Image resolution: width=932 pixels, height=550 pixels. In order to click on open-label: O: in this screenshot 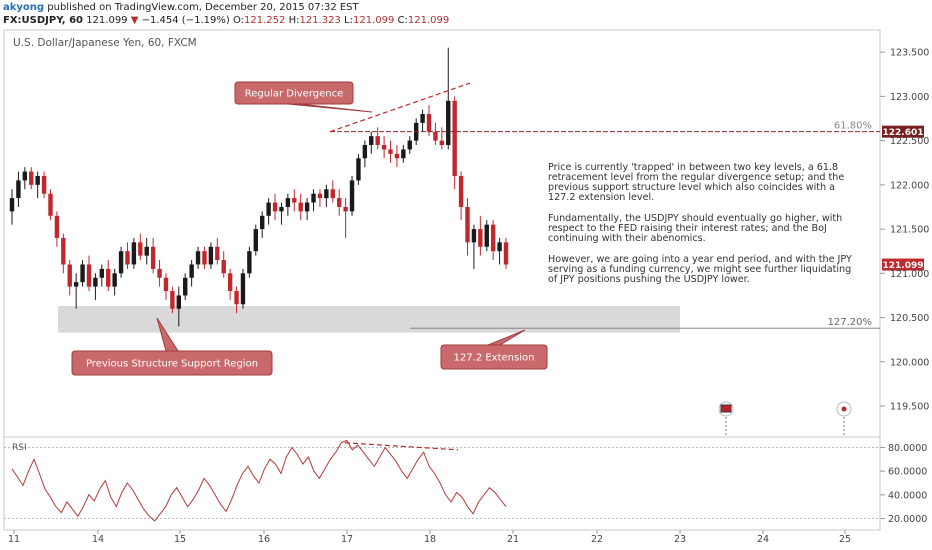, I will do `click(238, 20)`.